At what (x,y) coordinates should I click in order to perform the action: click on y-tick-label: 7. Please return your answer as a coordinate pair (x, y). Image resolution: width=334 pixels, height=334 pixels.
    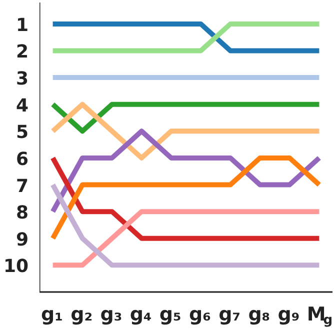
    Looking at the image, I should click on (22, 186).